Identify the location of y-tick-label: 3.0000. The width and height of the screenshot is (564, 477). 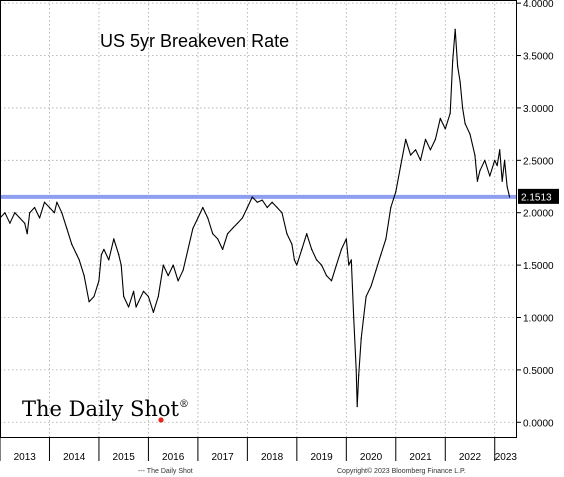
(538, 109).